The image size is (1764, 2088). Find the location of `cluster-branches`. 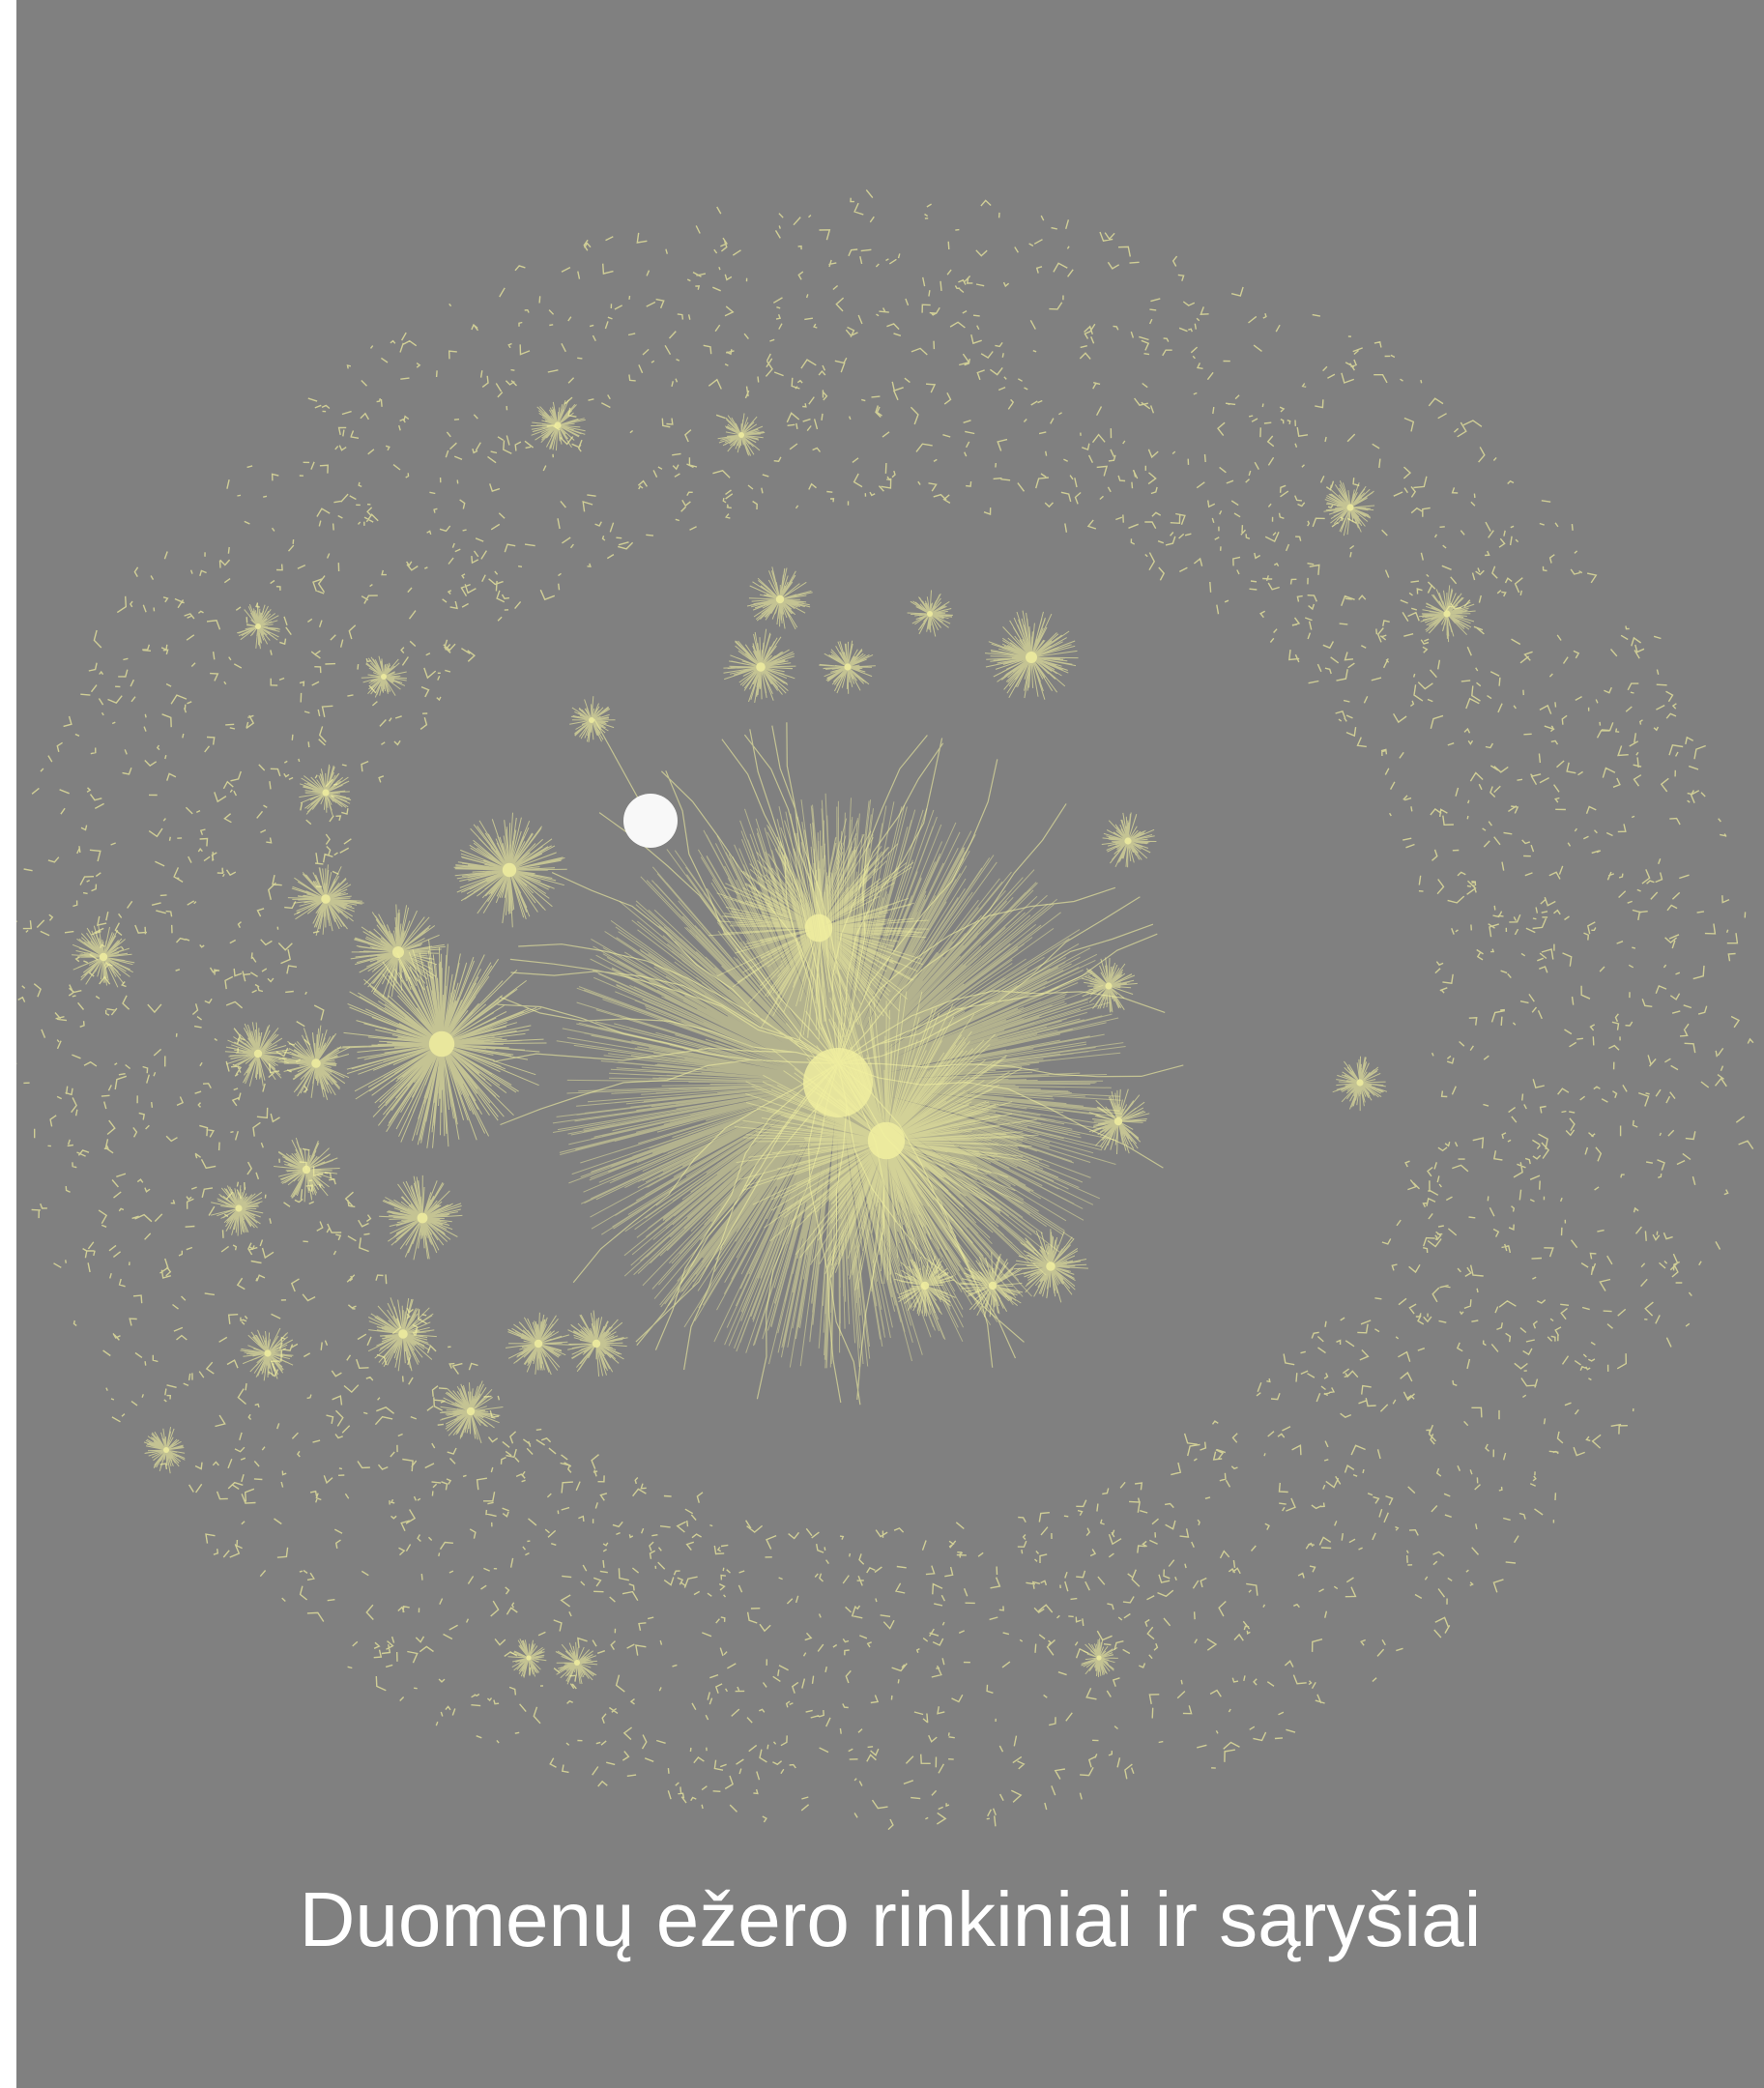

cluster-branches is located at coordinates (838, 1064).